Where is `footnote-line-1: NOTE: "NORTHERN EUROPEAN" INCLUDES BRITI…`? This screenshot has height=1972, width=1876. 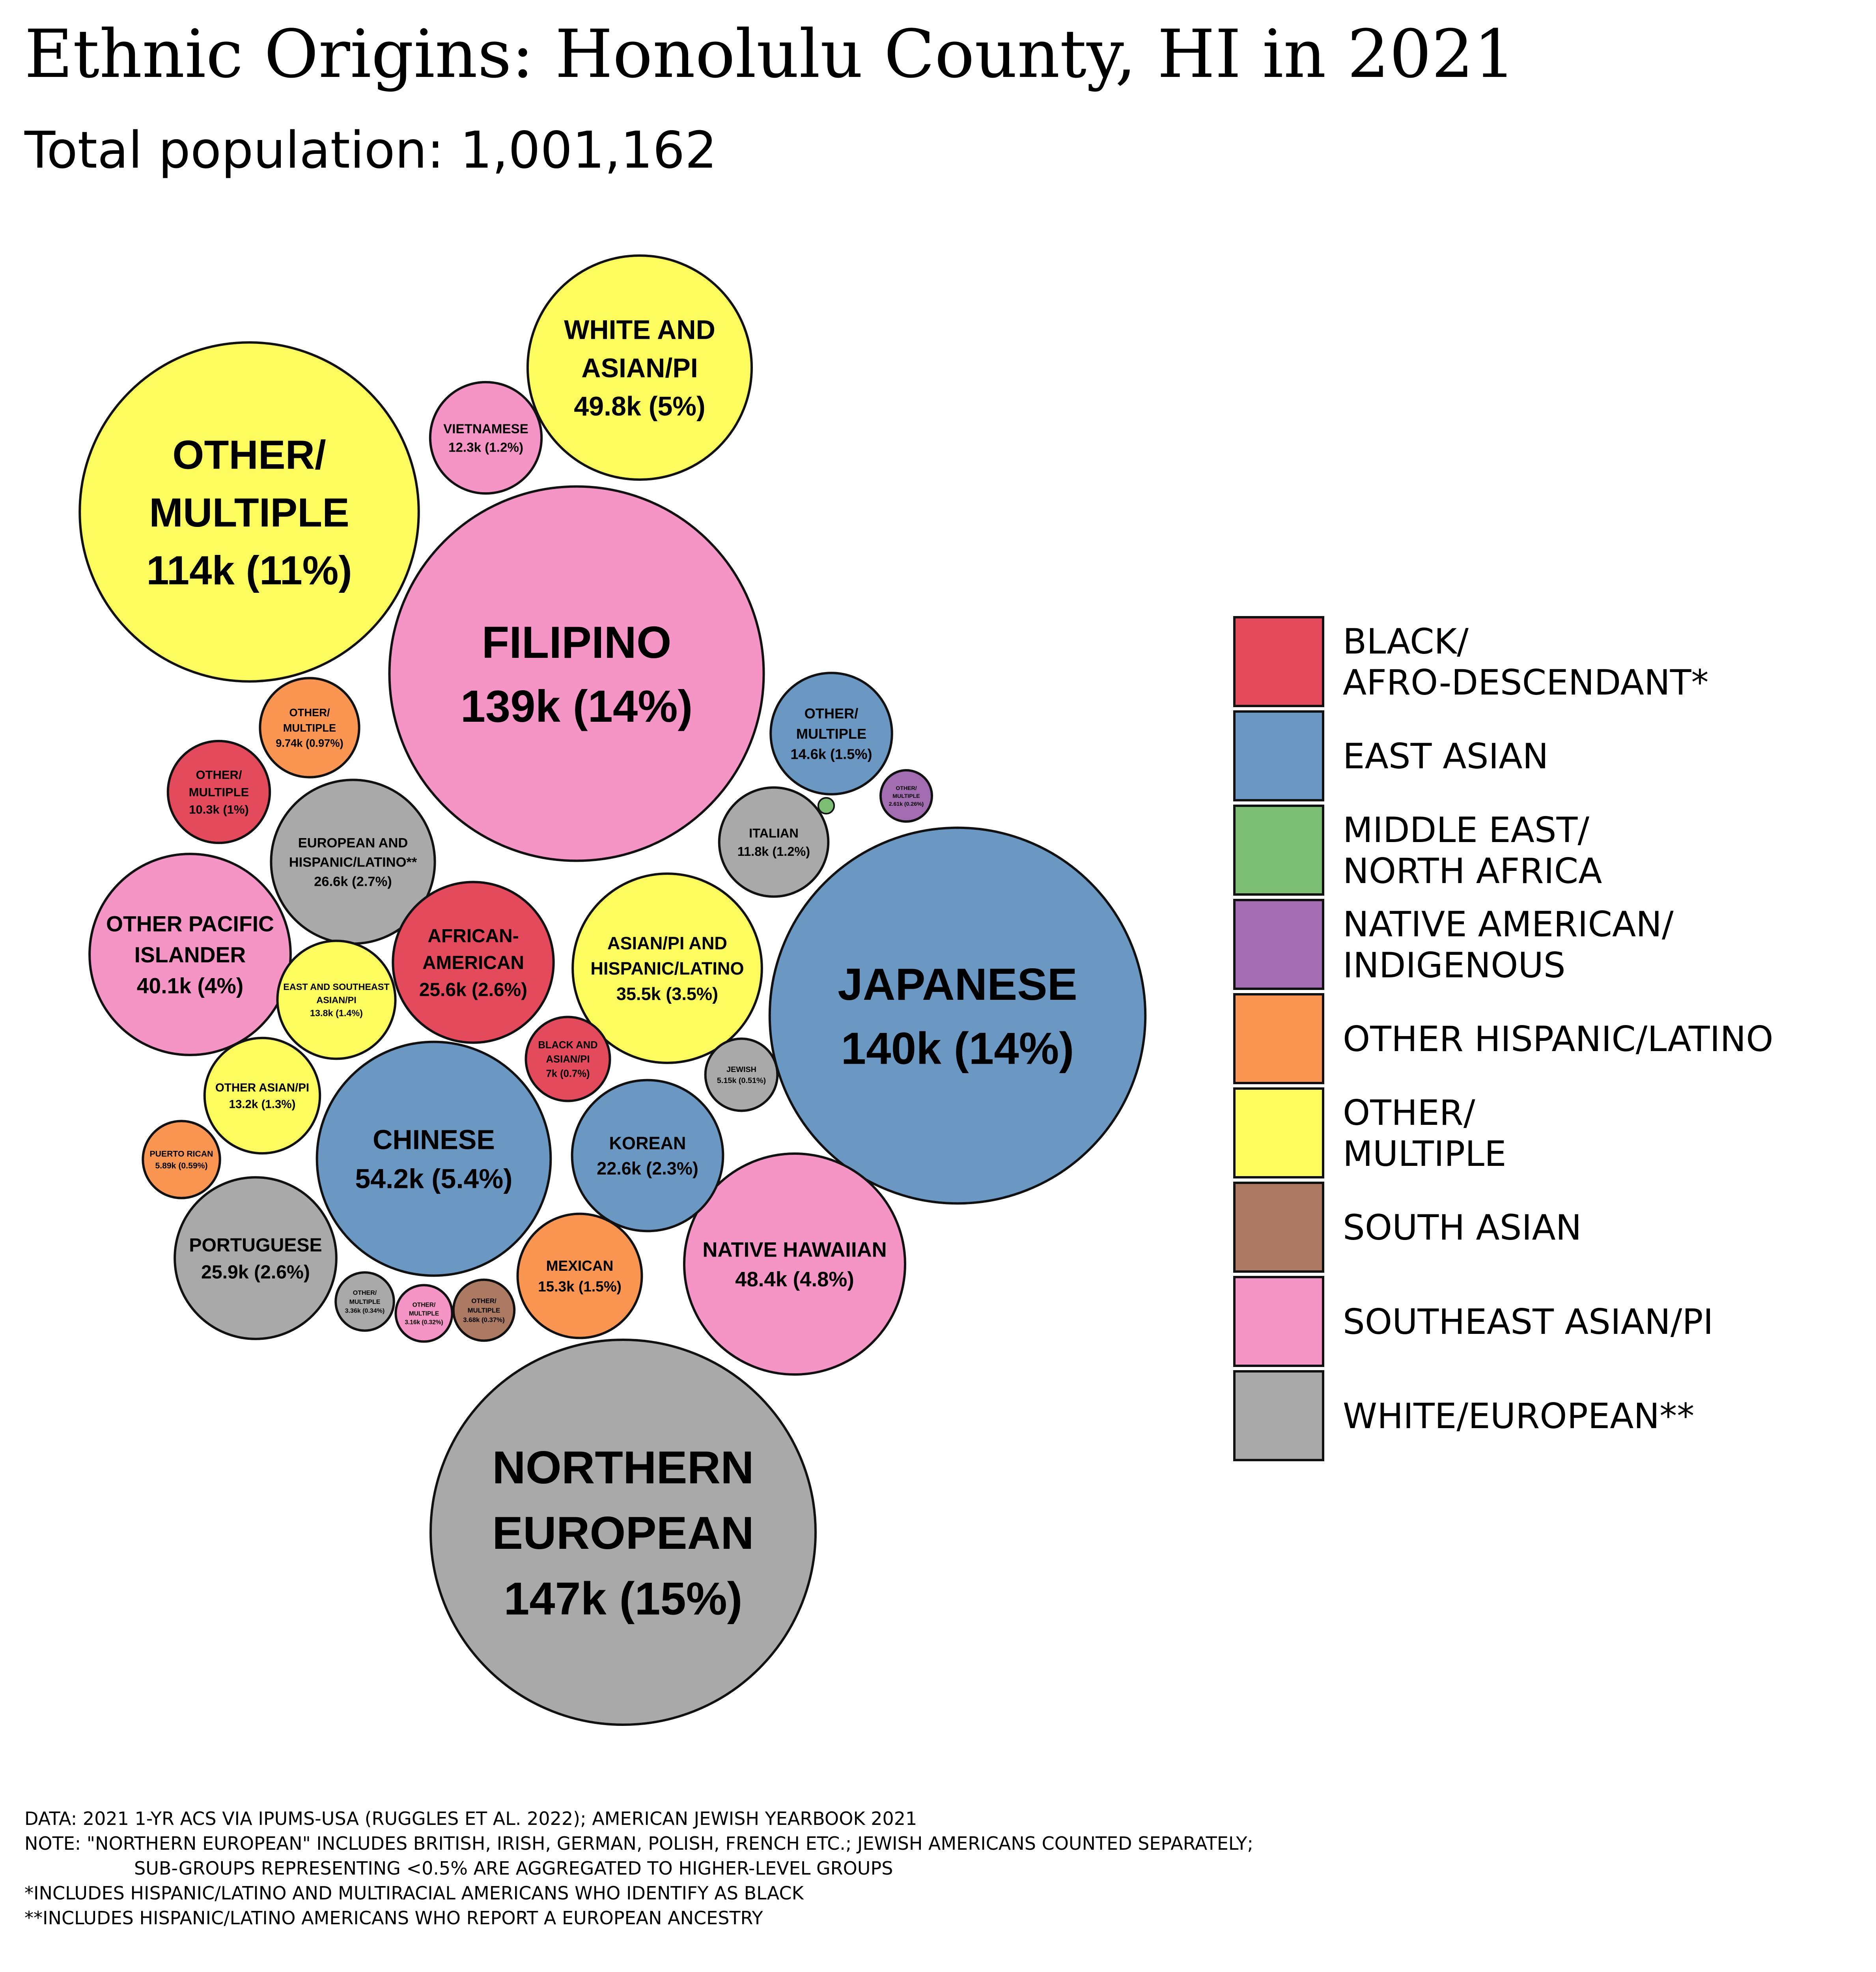 footnote-line-1: NOTE: "NORTHERN EUROPEAN" INCLUDES BRITI… is located at coordinates (638, 1843).